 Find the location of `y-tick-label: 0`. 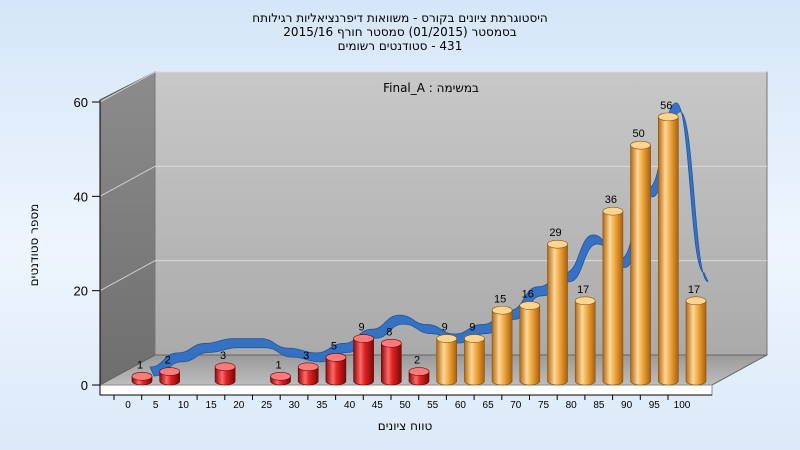

y-tick-label: 0 is located at coordinates (84, 385).